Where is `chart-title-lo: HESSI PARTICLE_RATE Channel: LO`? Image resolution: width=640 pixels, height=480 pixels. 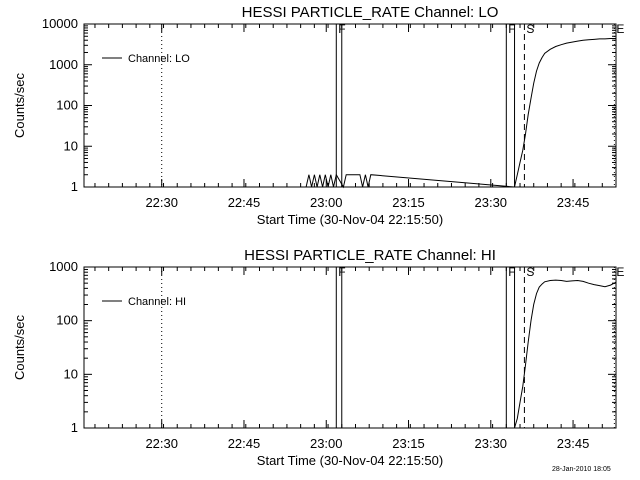 chart-title-lo: HESSI PARTICLE_RATE Channel: LO is located at coordinates (370, 12).